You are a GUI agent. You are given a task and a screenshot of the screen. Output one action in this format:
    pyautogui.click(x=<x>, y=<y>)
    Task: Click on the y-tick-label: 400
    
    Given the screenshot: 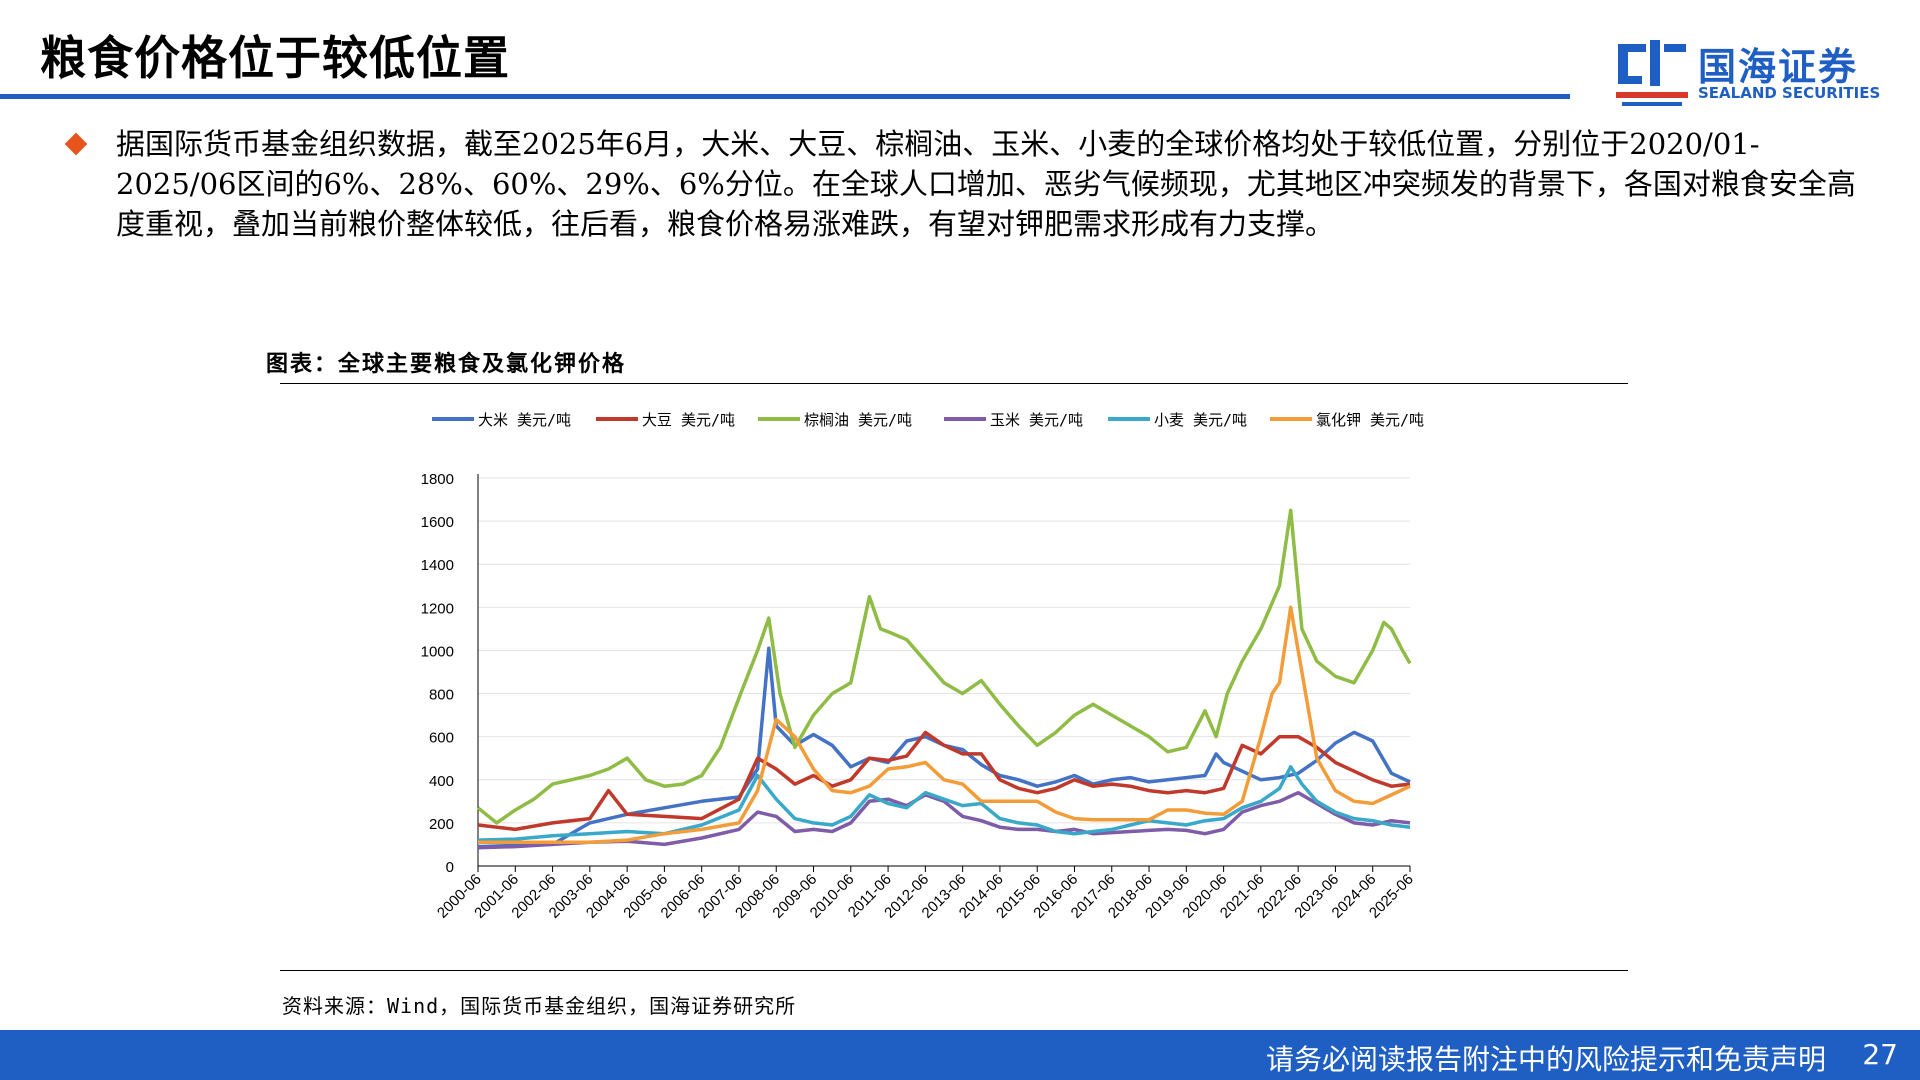 What is the action you would take?
    pyautogui.click(x=441, y=781)
    